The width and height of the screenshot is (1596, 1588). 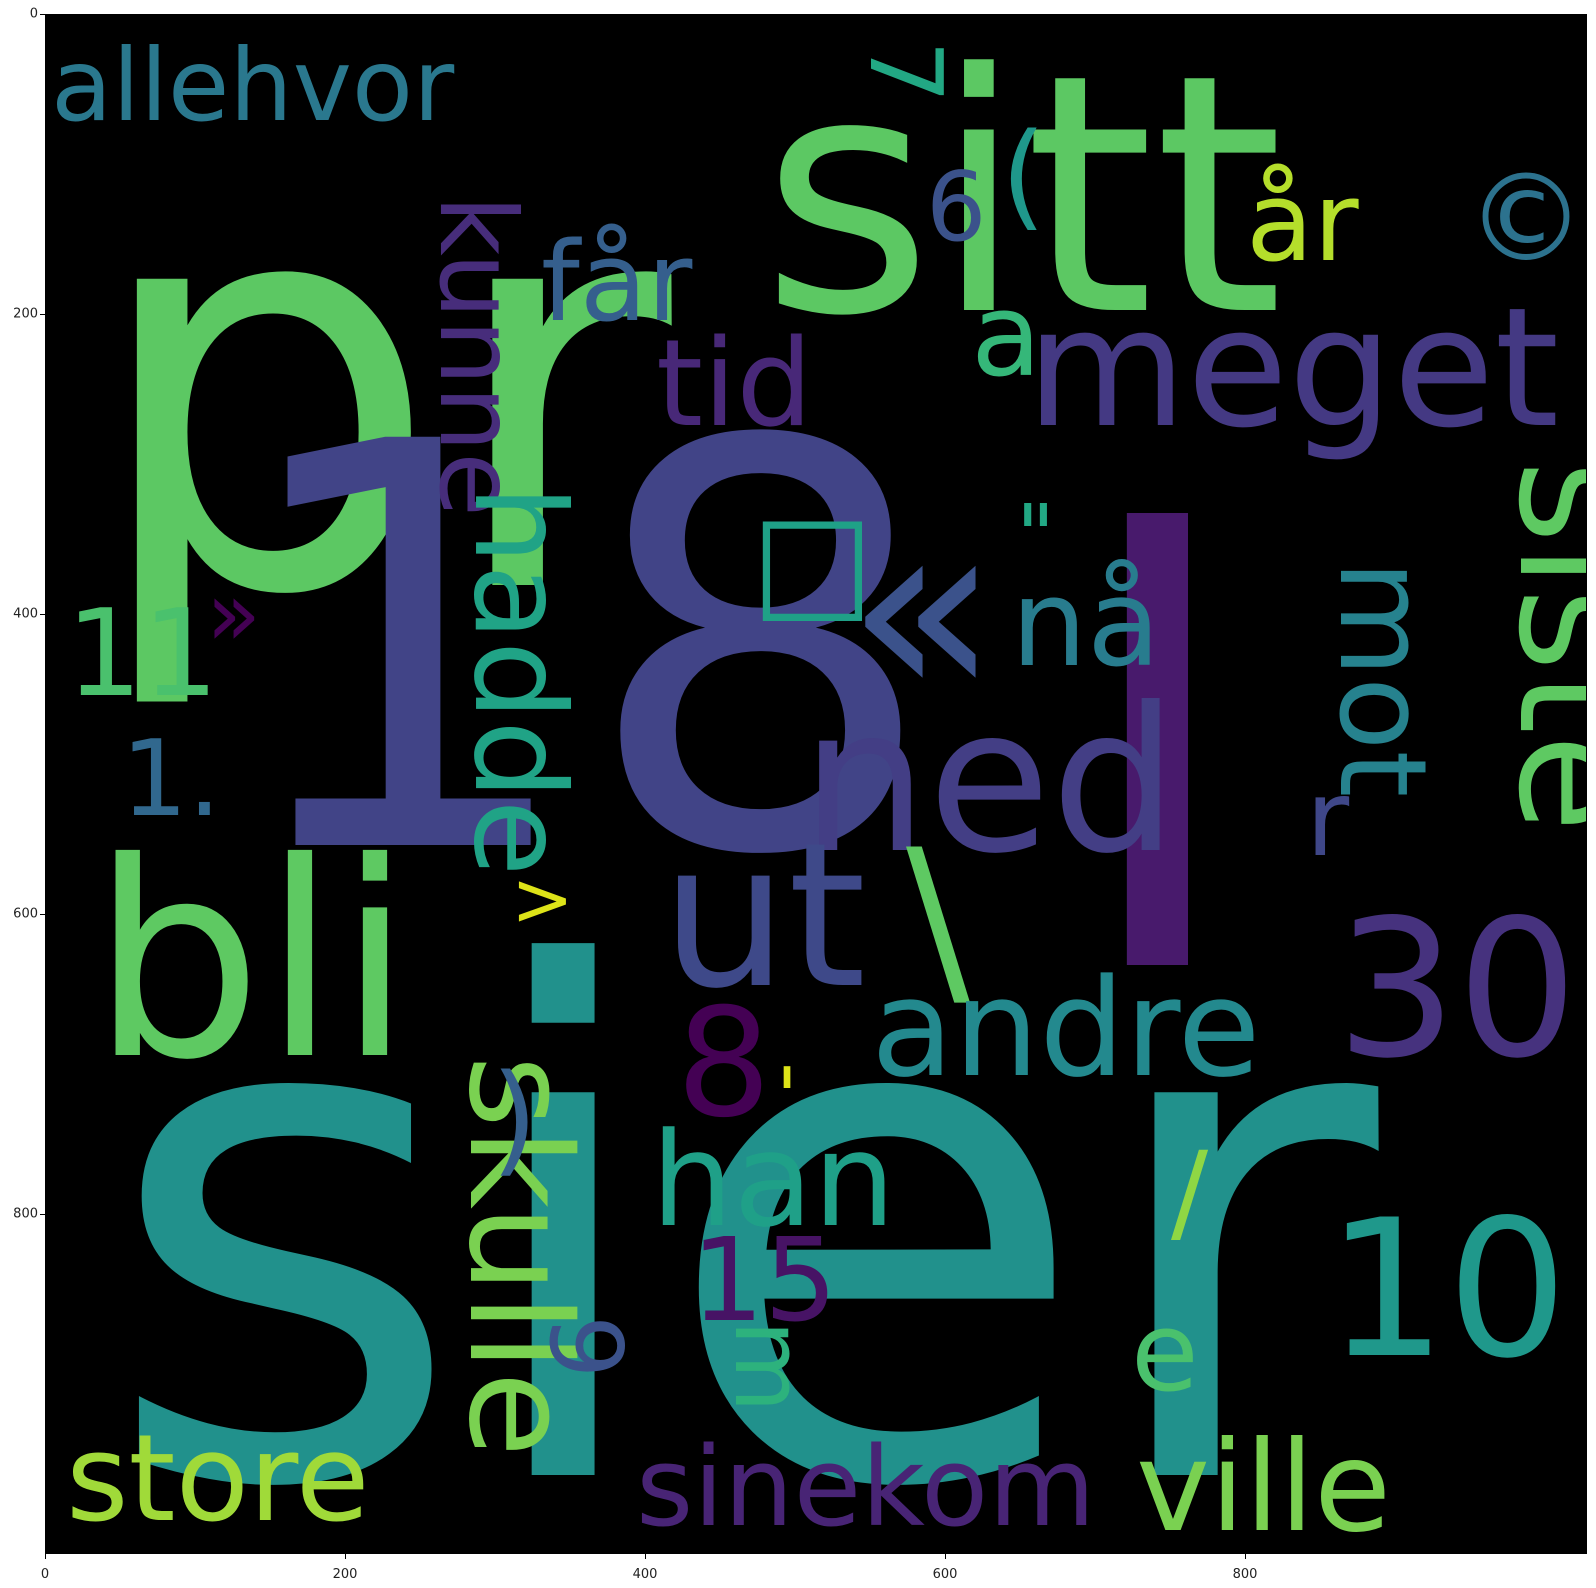 What do you see at coordinates (33, 14) in the screenshot?
I see `y-tick-label: 0` at bounding box center [33, 14].